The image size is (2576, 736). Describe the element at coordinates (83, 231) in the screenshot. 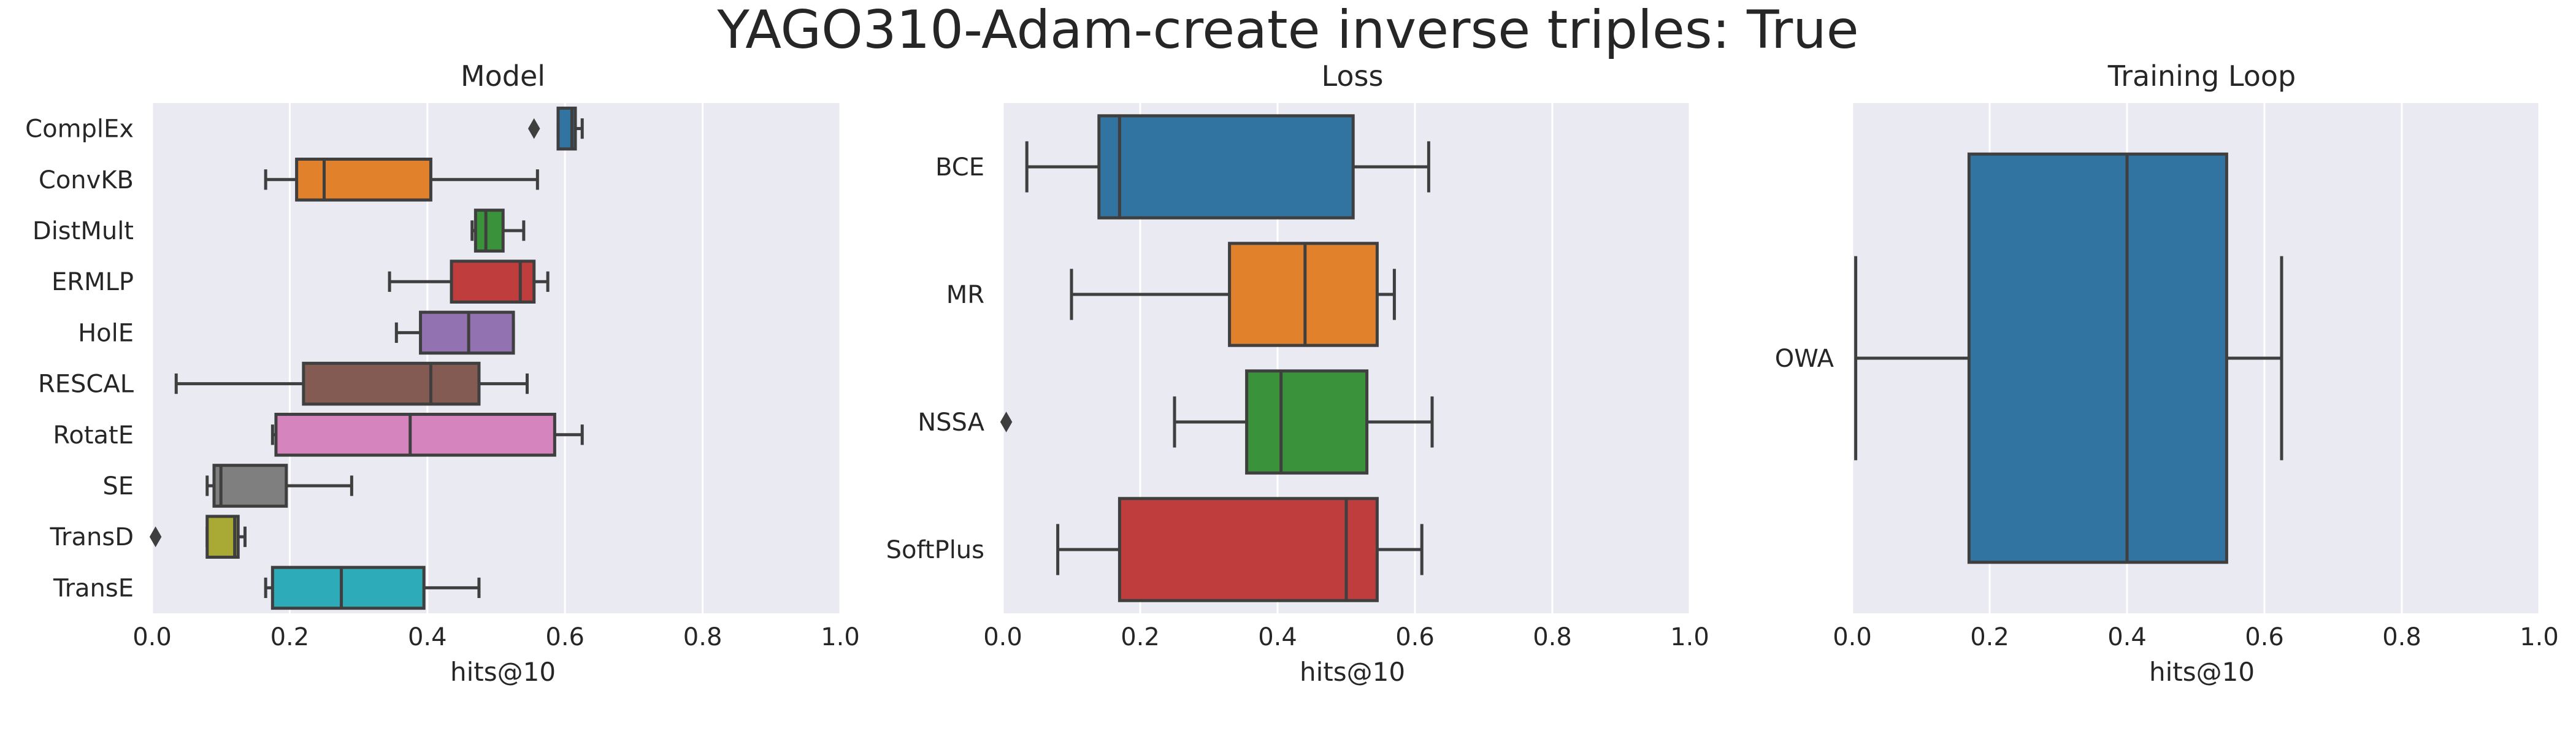

I see `category-label-distmult: DistMult` at that location.